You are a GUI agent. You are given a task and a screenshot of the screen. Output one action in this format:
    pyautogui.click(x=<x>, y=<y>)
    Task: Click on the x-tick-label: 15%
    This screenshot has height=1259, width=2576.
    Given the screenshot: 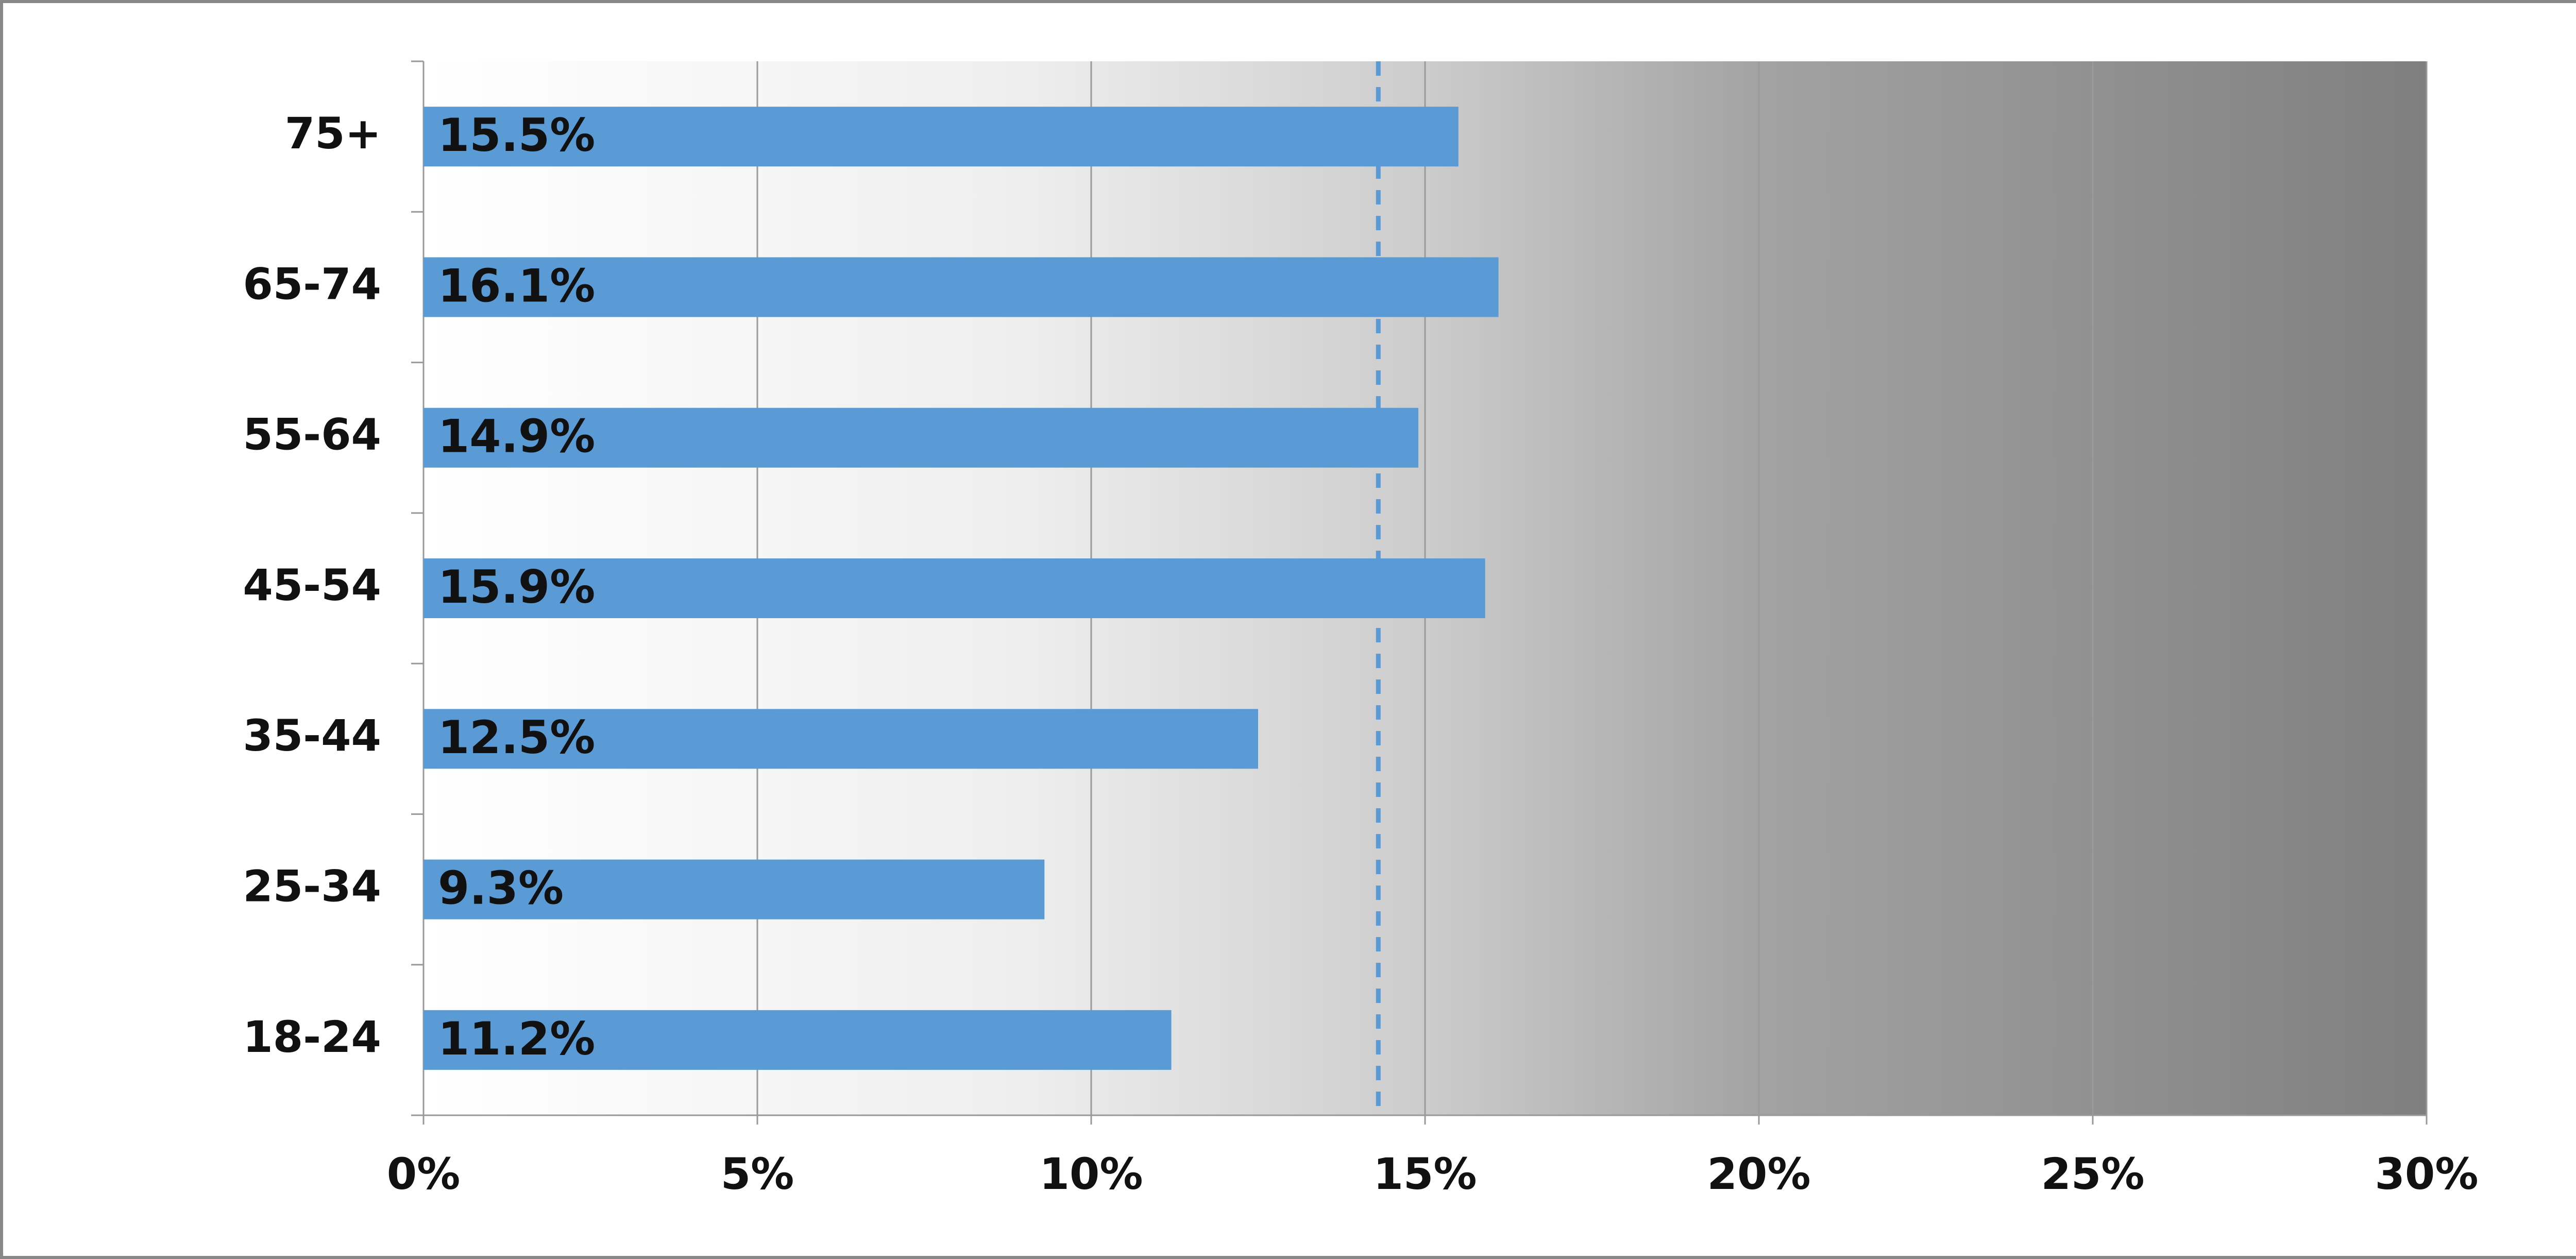 What is the action you would take?
    pyautogui.click(x=1425, y=1174)
    